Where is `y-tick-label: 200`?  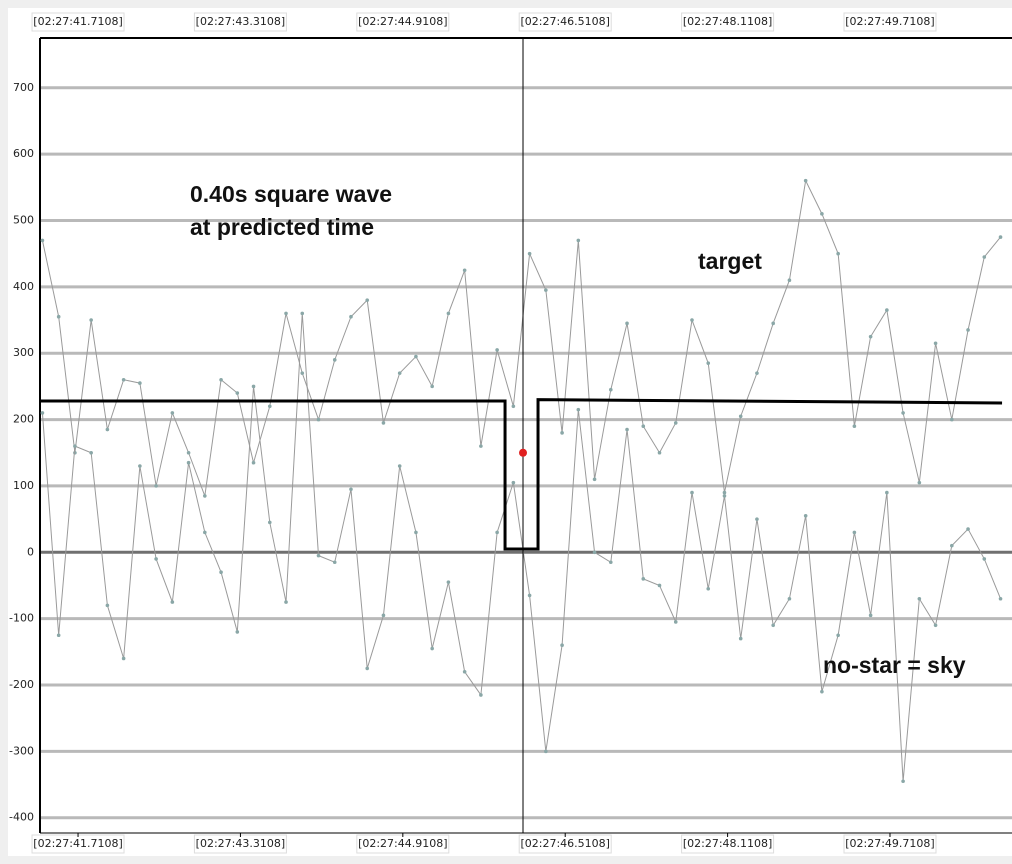 y-tick-label: 200 is located at coordinates (23, 419).